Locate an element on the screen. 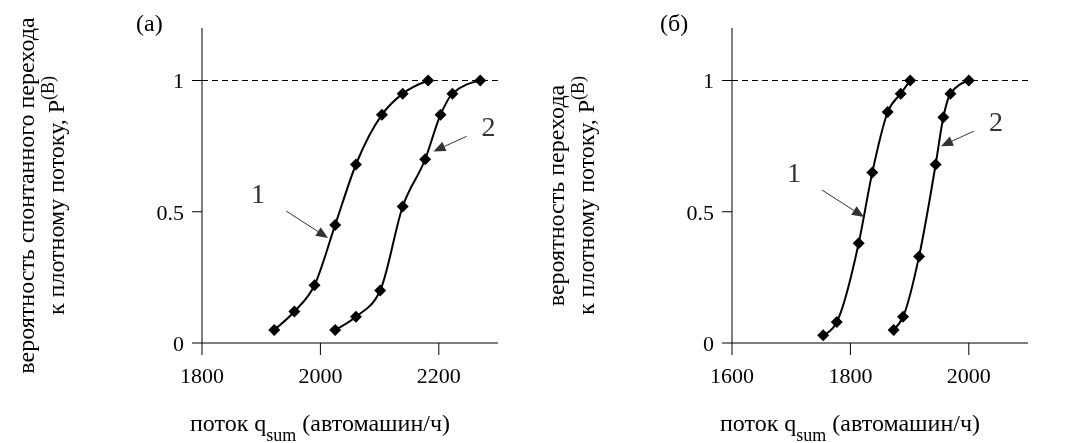 The height and width of the screenshot is (443, 1073). x-tick-label: 2200 is located at coordinates (438, 375).